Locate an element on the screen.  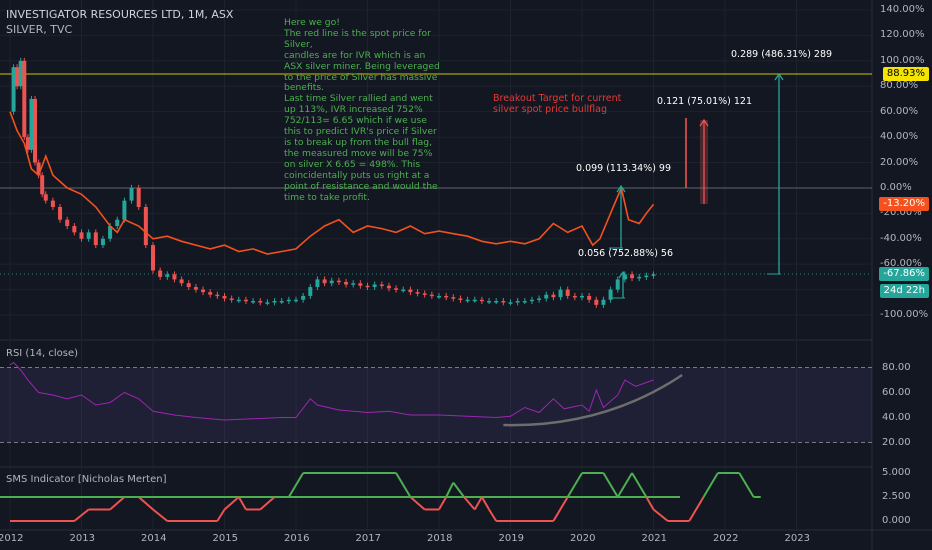
time-tick-label: 2018 is located at coordinates (440, 538).